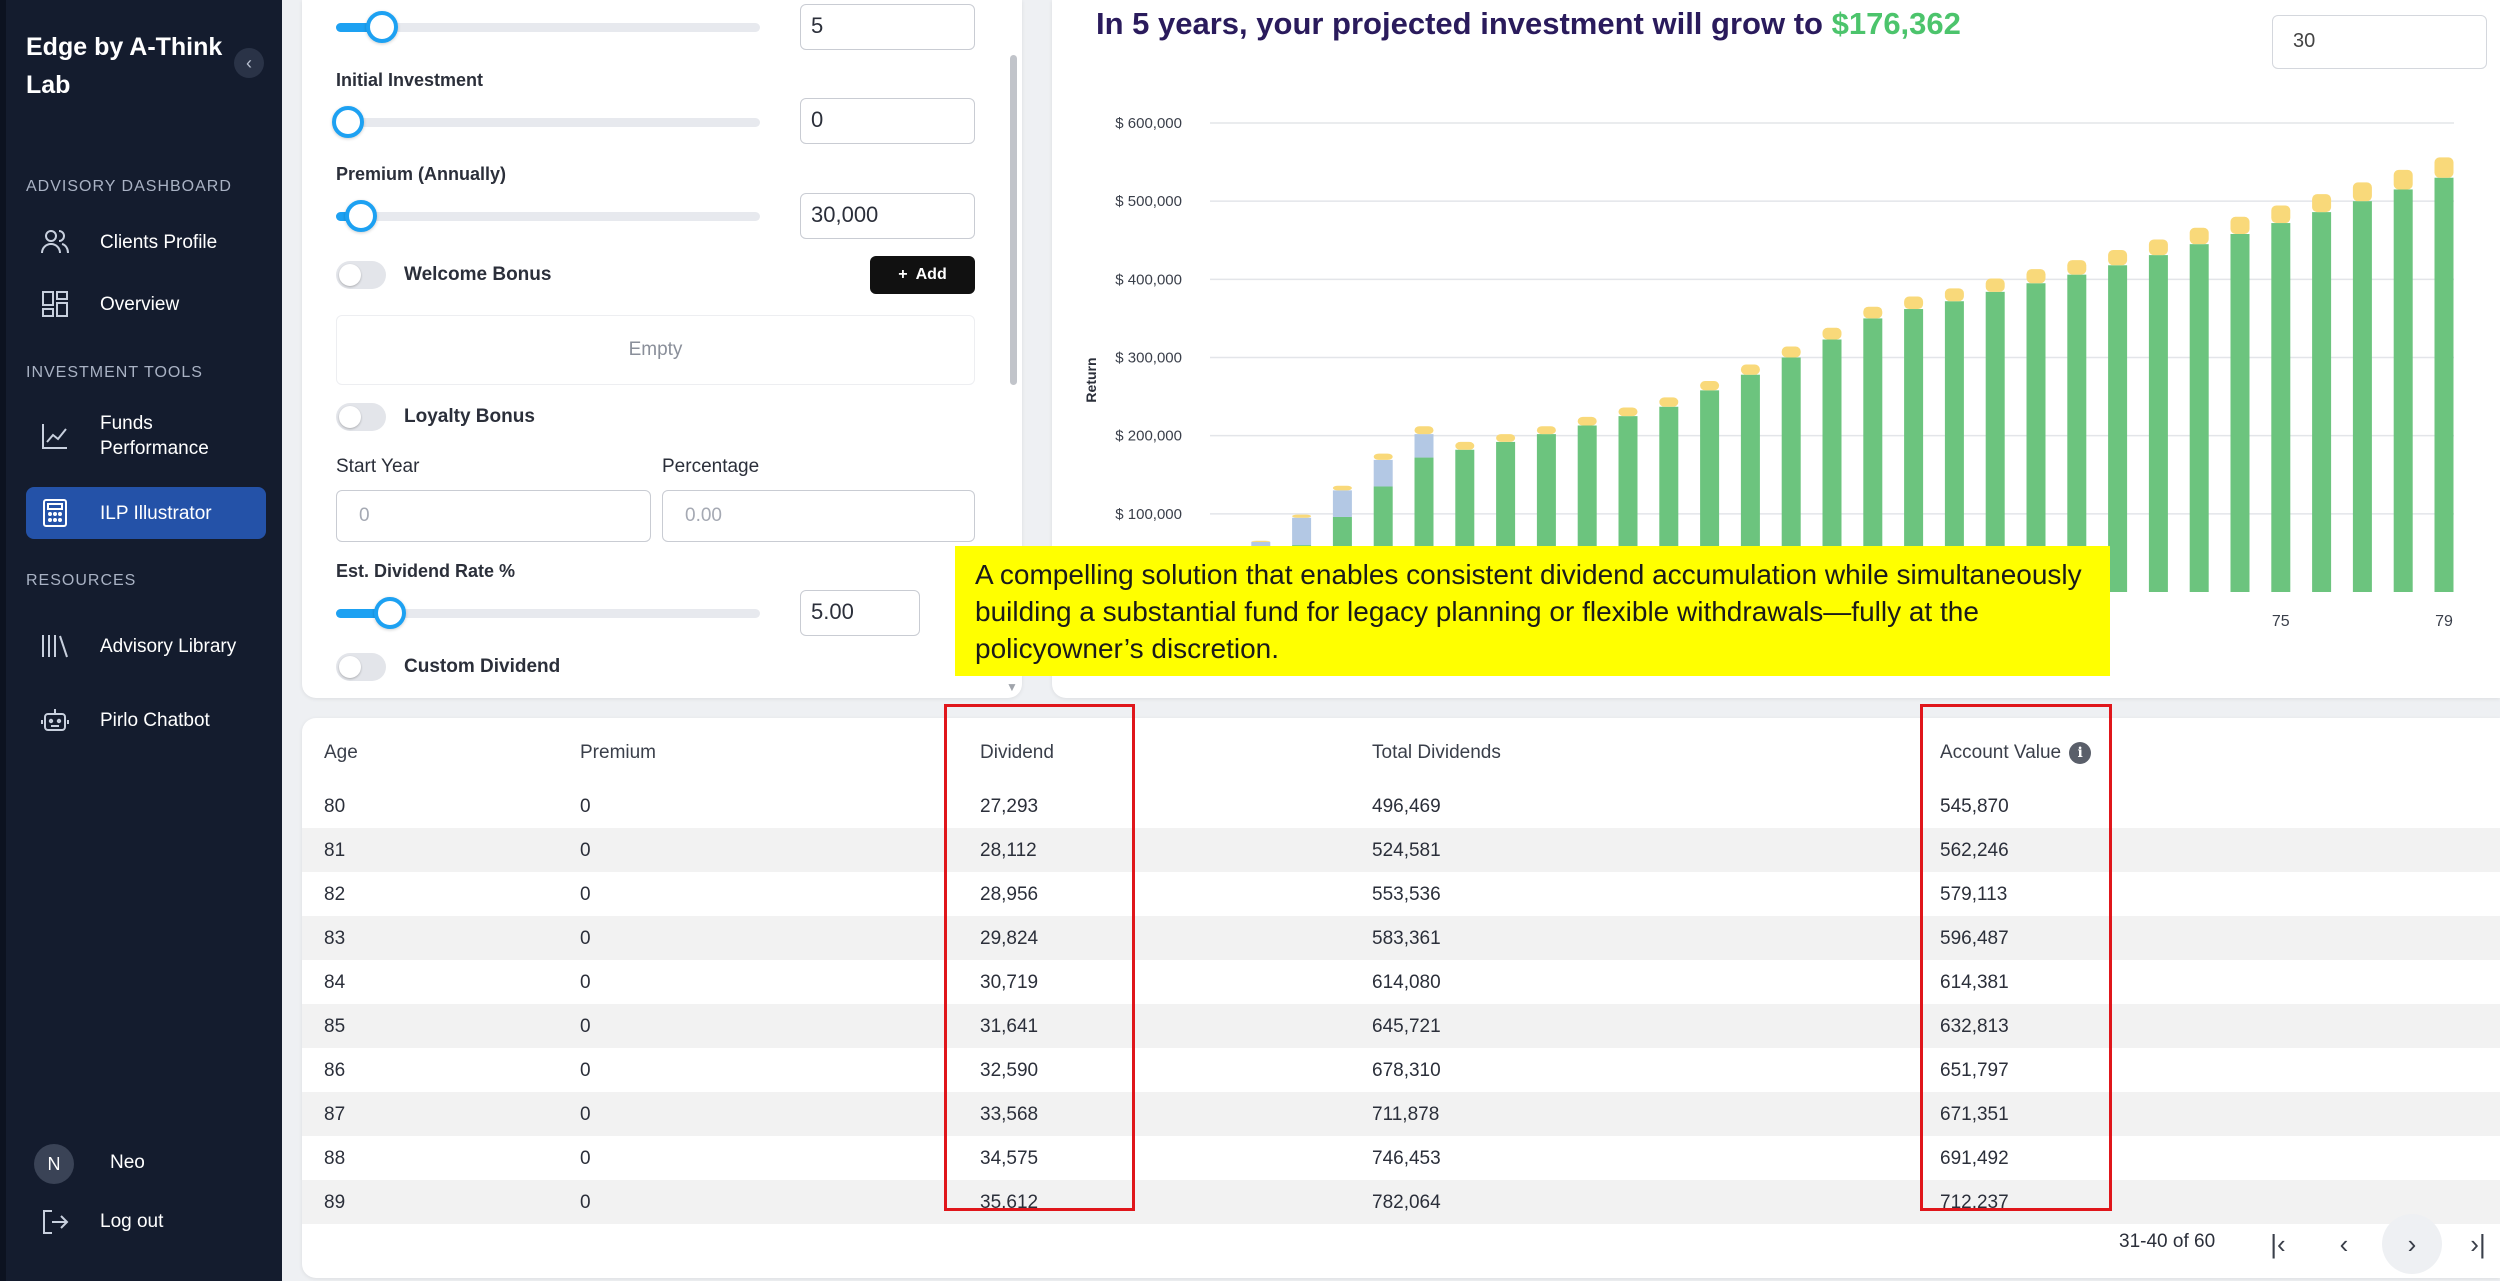  Describe the element at coordinates (887, 27) in the screenshot. I see `years-field: 5` at that location.